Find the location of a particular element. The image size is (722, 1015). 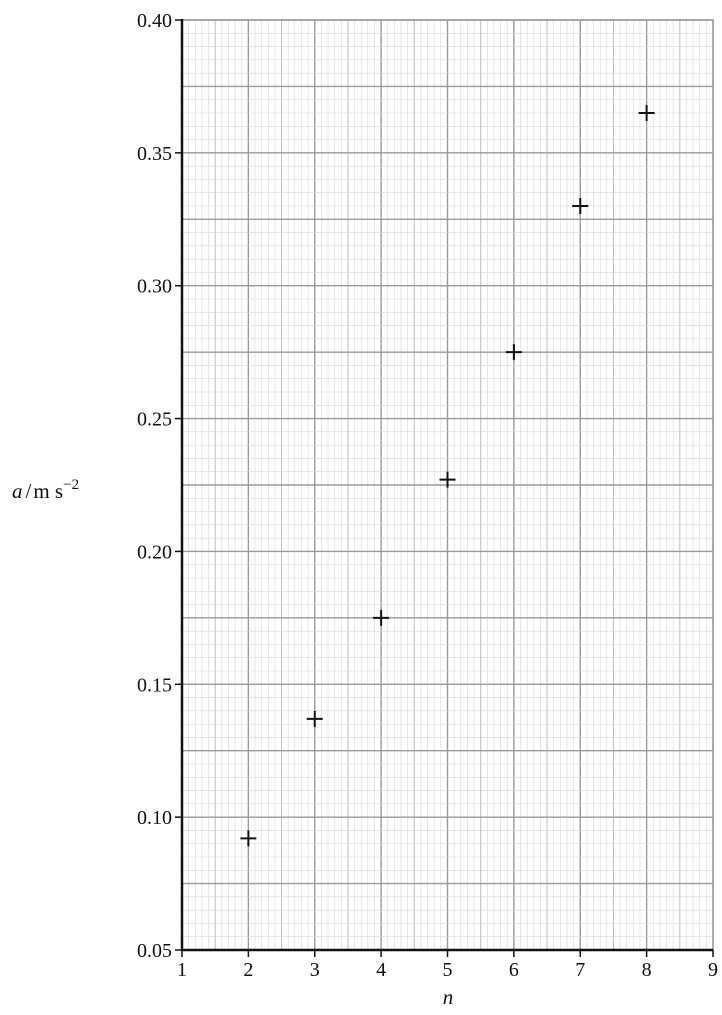

y-axis-symbol: a is located at coordinates (17, 491).